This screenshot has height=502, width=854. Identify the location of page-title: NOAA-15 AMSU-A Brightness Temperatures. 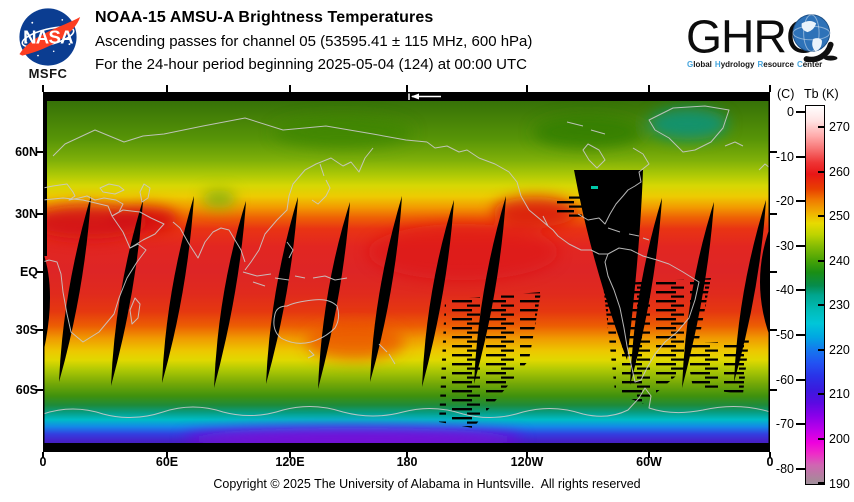
(264, 17).